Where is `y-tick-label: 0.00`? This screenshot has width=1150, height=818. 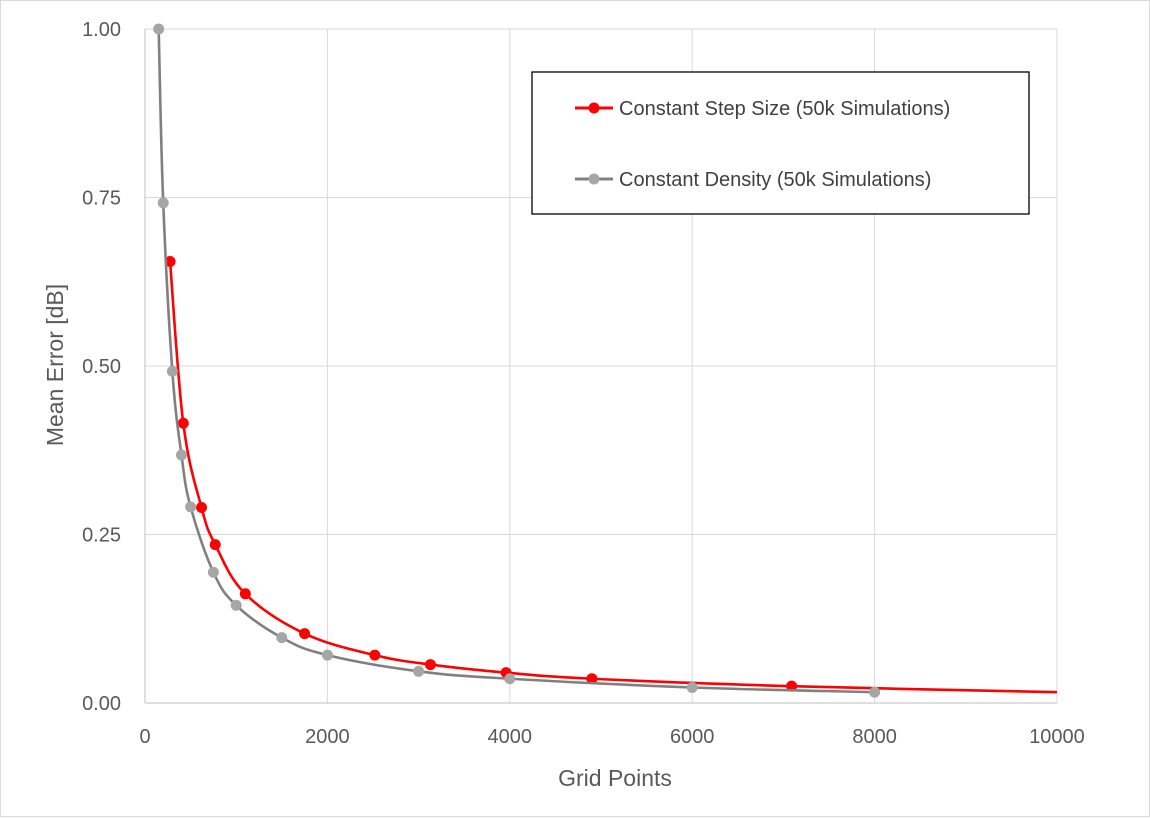 y-tick-label: 0.00 is located at coordinates (101, 704).